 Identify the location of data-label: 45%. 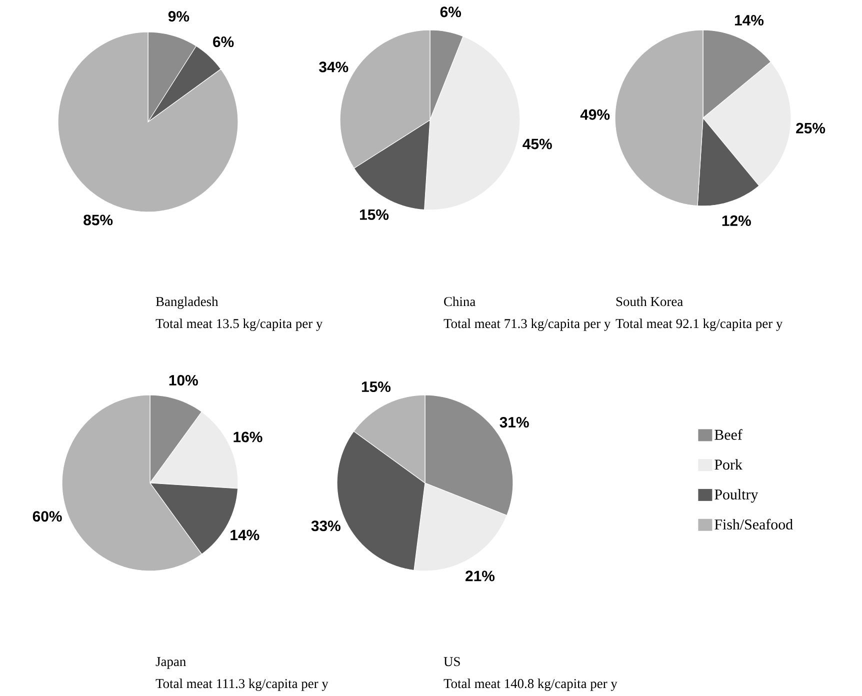
(537, 144).